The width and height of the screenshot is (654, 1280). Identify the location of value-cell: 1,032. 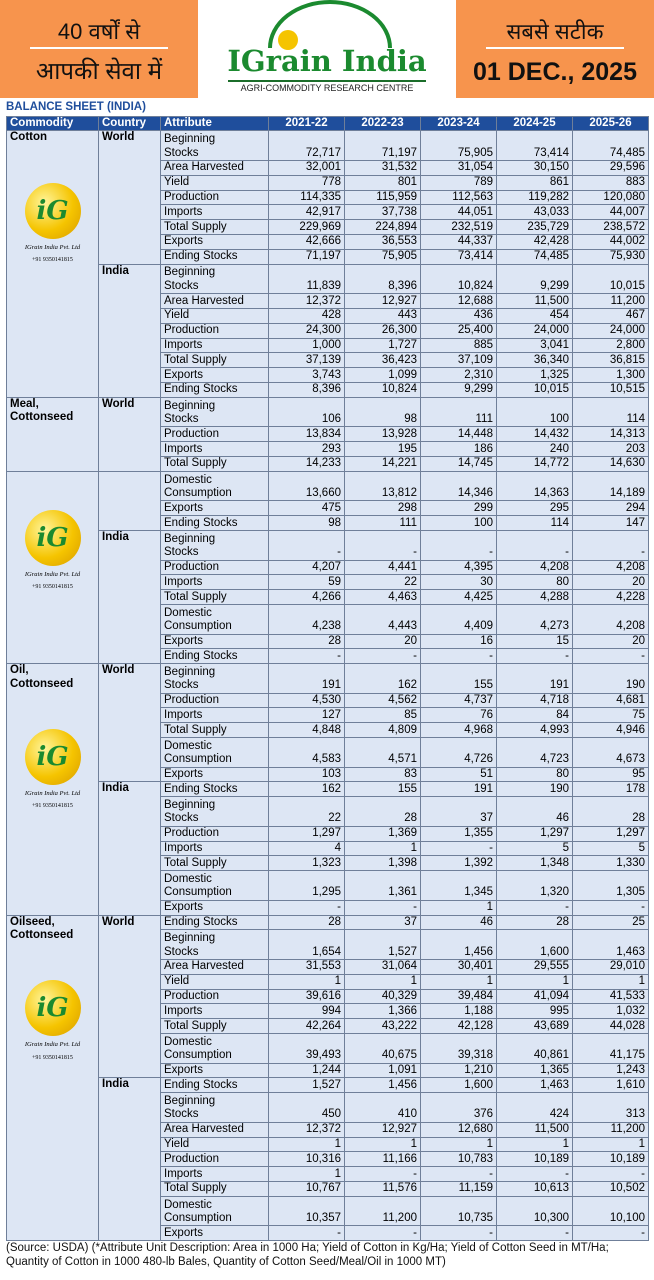
(610, 1011).